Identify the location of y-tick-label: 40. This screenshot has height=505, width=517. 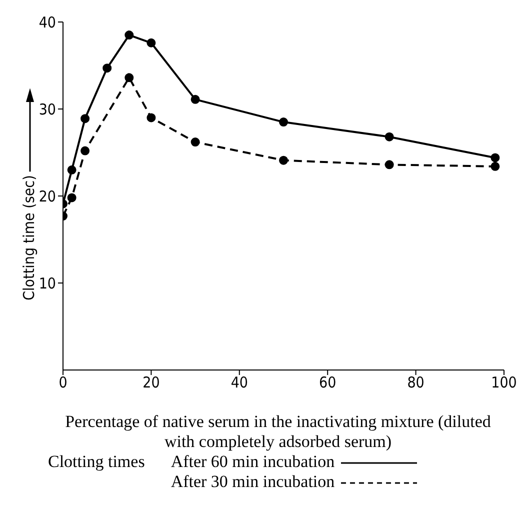
(47, 22).